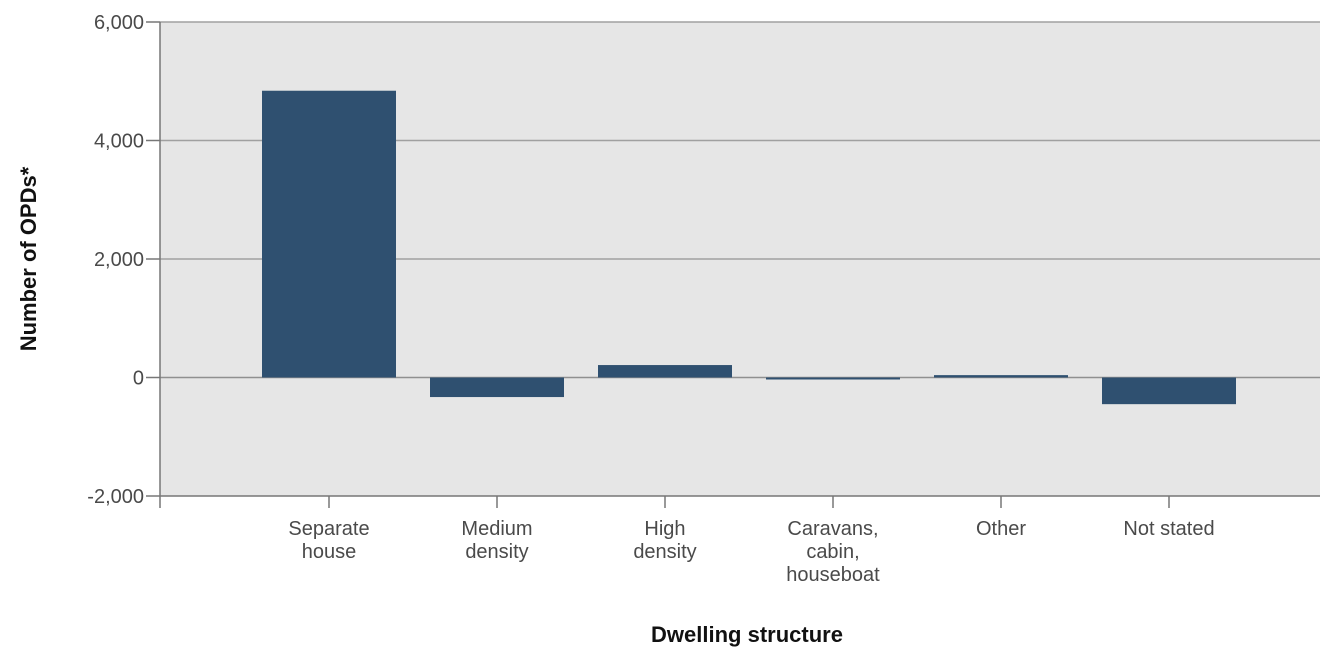  What do you see at coordinates (1168, 529) in the screenshot?
I see `x-tick-label: Not stated` at bounding box center [1168, 529].